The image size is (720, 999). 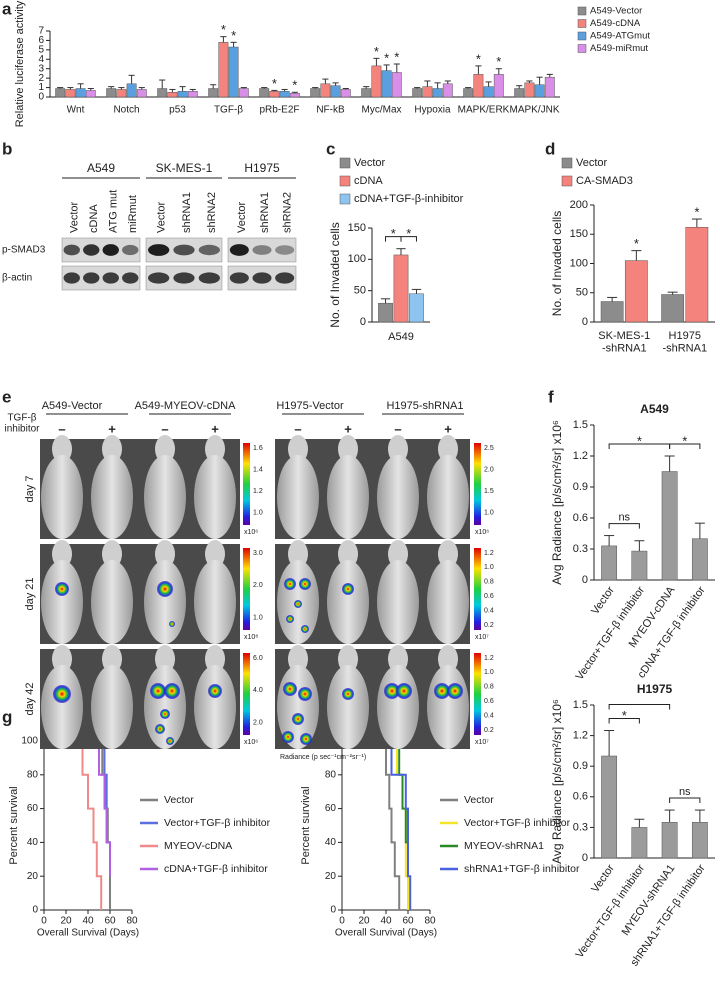 What do you see at coordinates (482, 637) in the screenshot?
I see `colorbar-scale: x10⁷` at bounding box center [482, 637].